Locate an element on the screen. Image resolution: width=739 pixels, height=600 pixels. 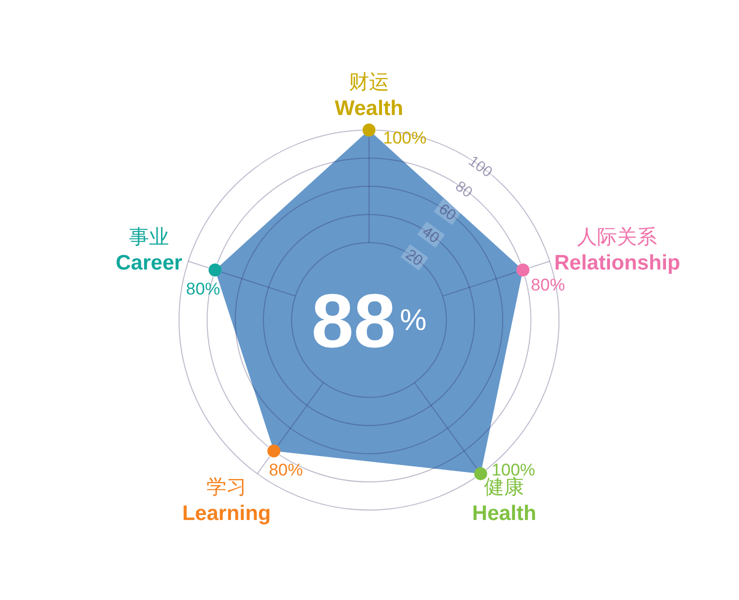
y-tick-label: 80 is located at coordinates (464, 190).